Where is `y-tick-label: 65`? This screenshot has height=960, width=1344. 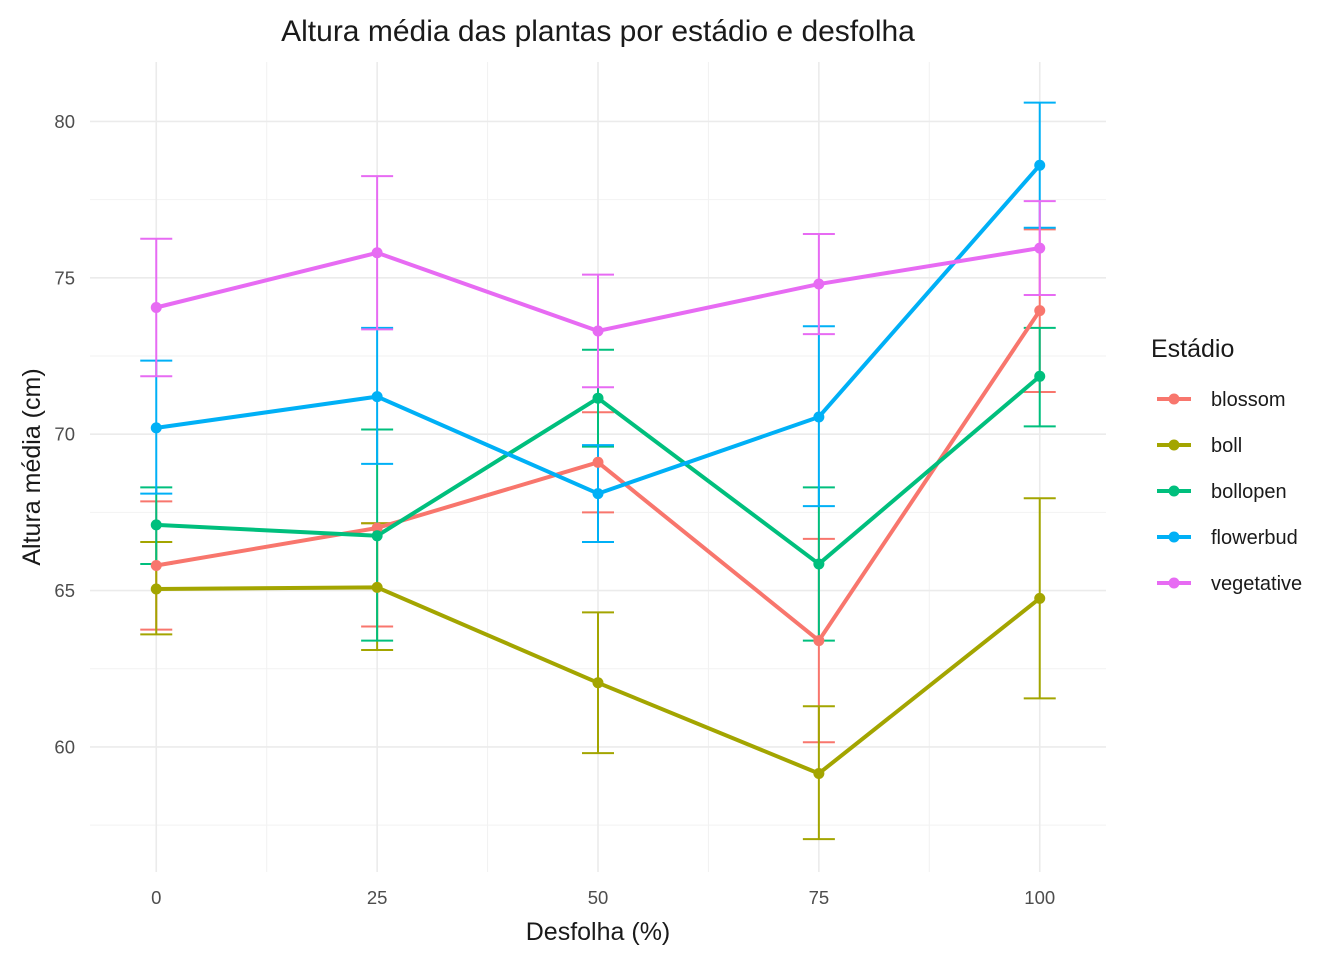
y-tick-label: 65 is located at coordinates (64, 590).